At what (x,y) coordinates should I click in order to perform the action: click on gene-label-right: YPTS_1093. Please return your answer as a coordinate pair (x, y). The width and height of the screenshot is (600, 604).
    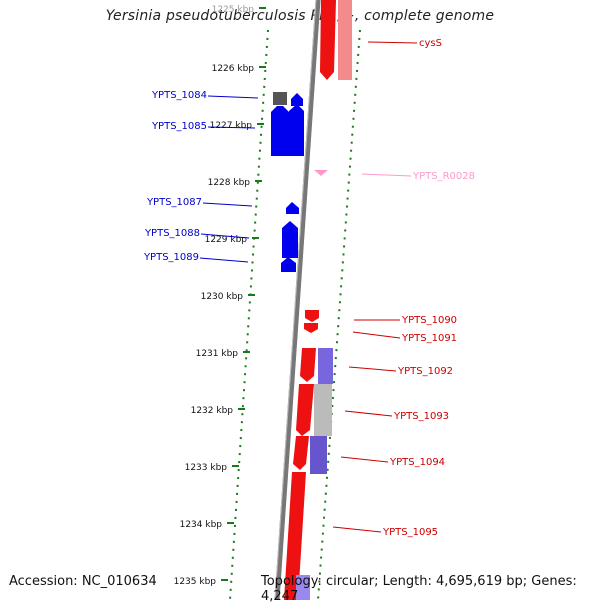
    Looking at the image, I should click on (421, 416).